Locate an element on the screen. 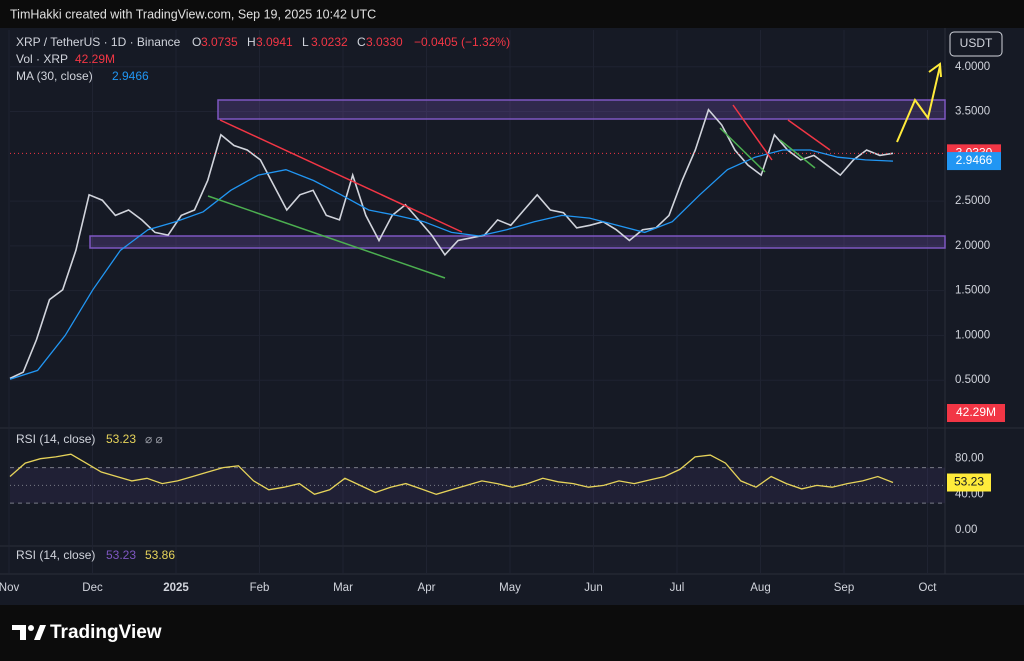 This screenshot has height=661, width=1024. x-tick-label: Sep is located at coordinates (844, 588).